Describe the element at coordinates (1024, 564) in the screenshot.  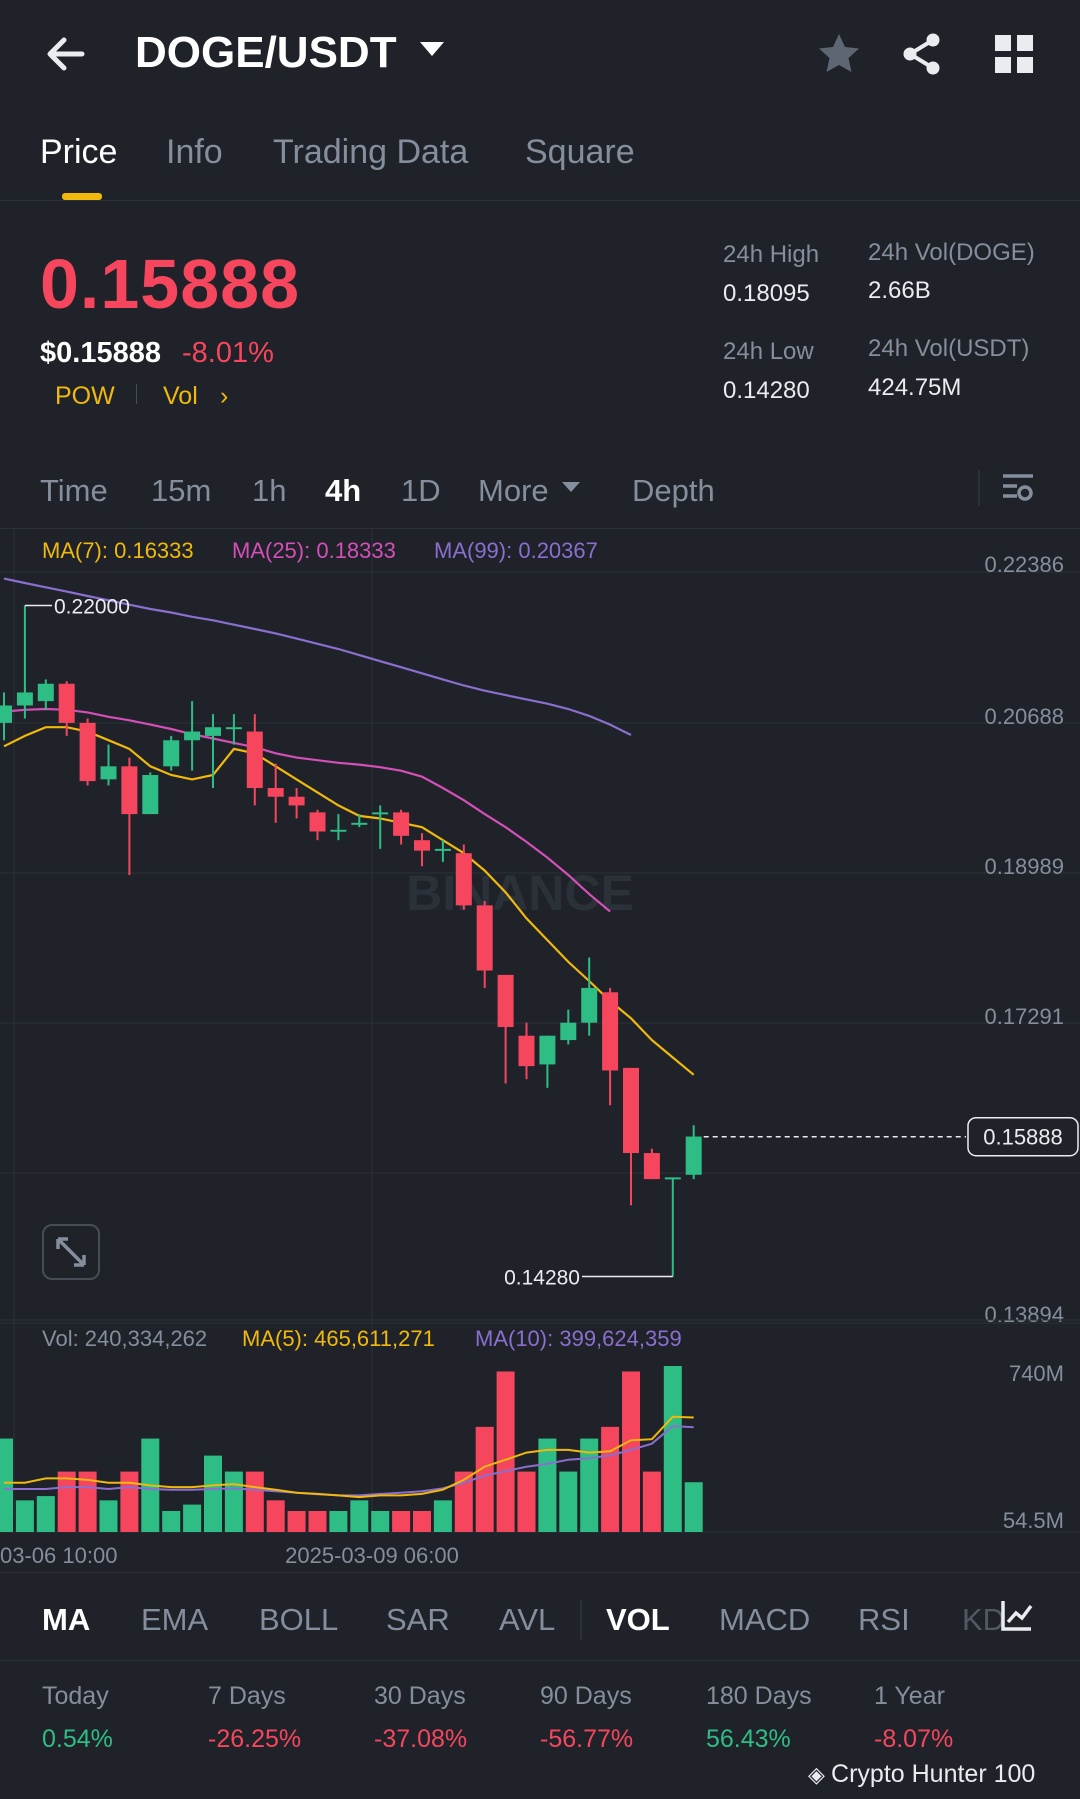
I see `price-axis-label: 0.22386` at that location.